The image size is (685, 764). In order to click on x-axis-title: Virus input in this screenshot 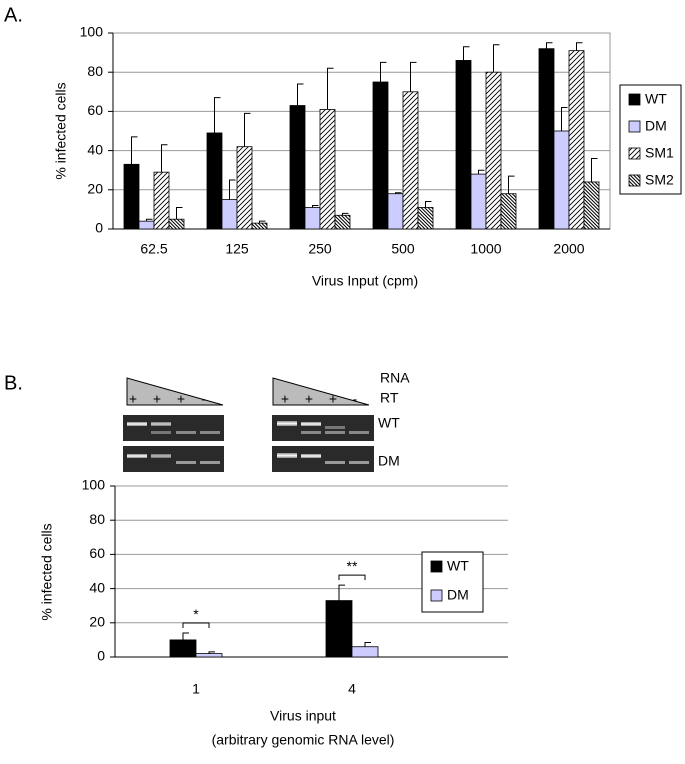, I will do `click(303, 716)`.